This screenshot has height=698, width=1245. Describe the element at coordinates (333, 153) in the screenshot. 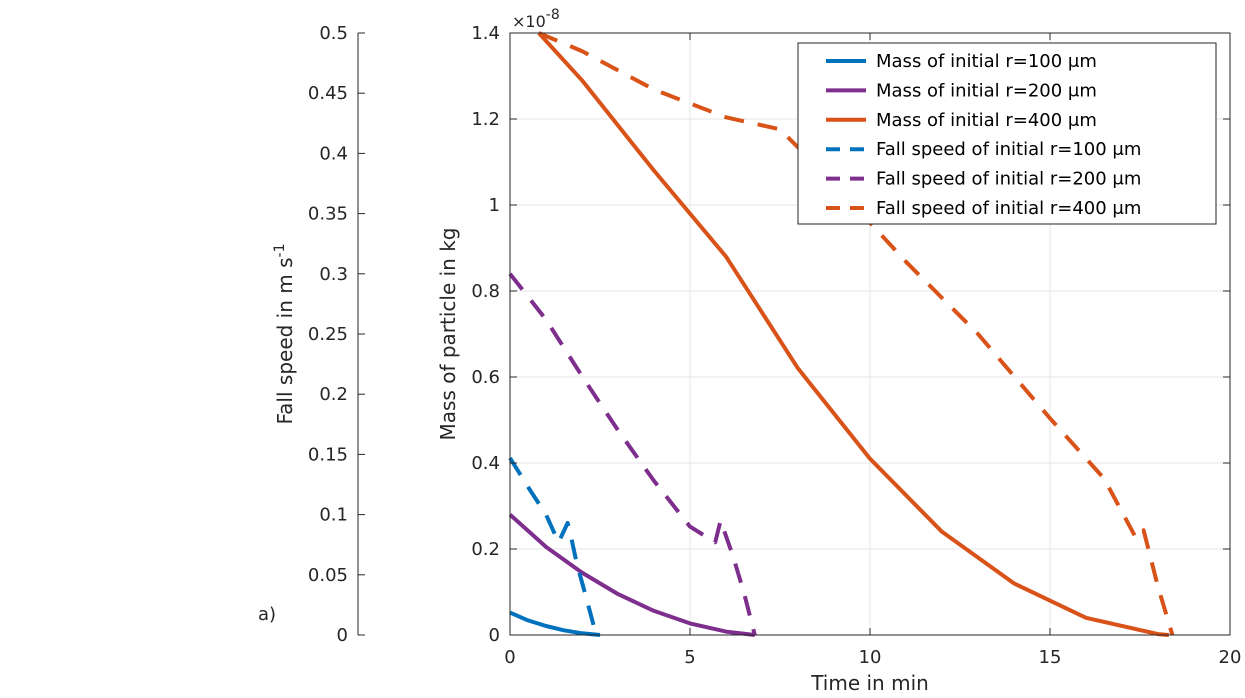

I see `speed-tick-label: 0.4` at that location.